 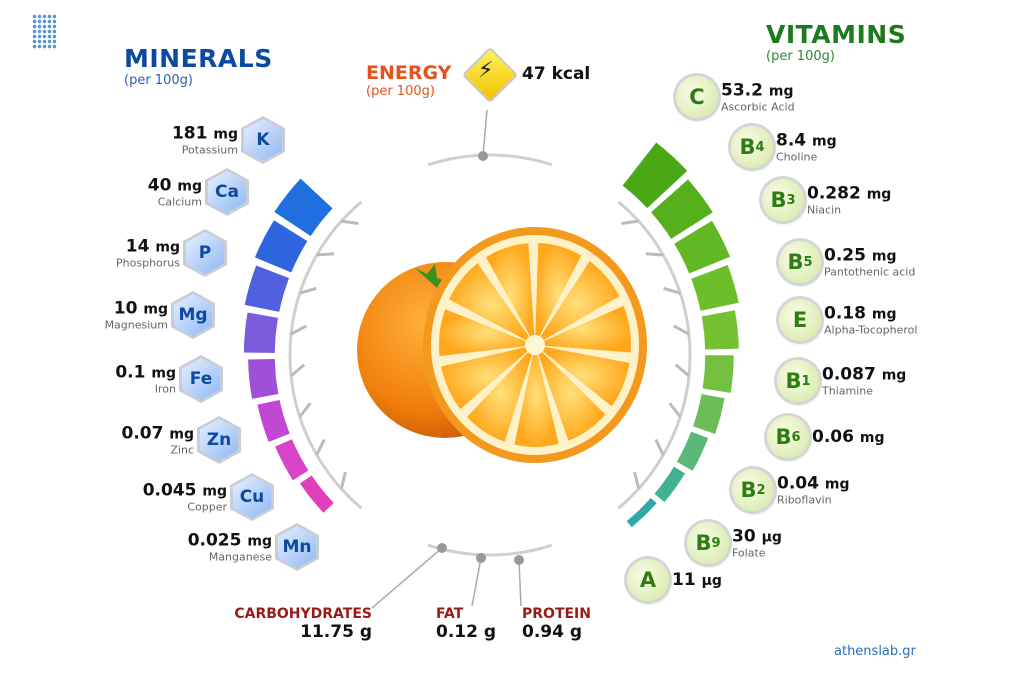 What do you see at coordinates (303, 207) in the screenshot?
I see `mineral-bar-k` at bounding box center [303, 207].